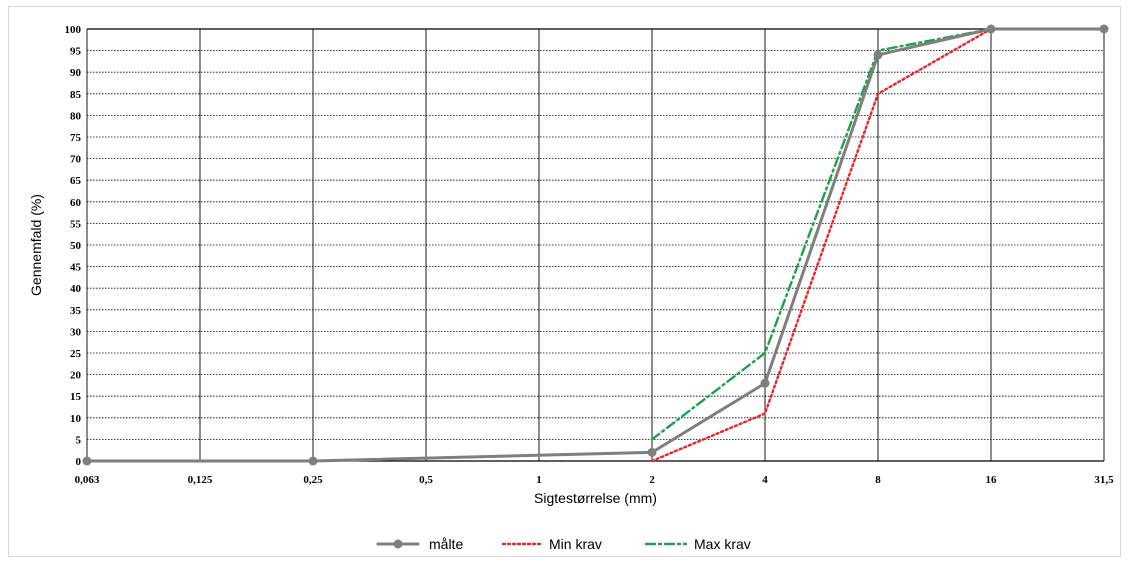 Image resolution: width=1128 pixels, height=562 pixels. I want to click on x-axis-title: Sigtestørrelse (mm), so click(595, 498).